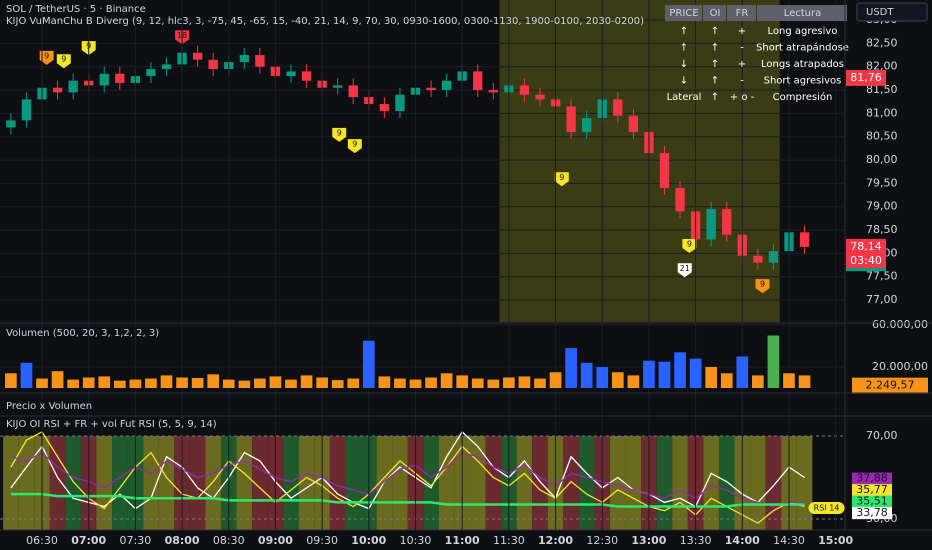  What do you see at coordinates (882, 66) in the screenshot?
I see `price-label: 82,00` at bounding box center [882, 66].